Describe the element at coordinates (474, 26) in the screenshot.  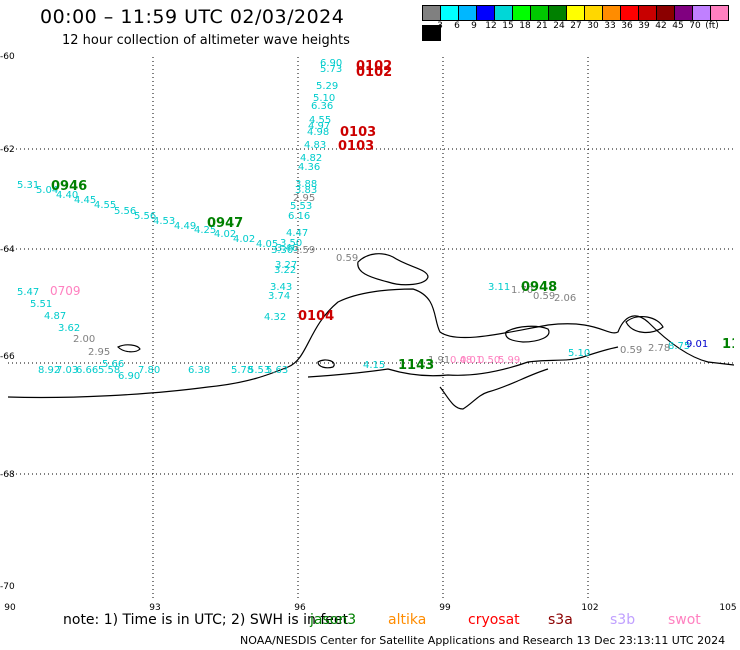
I see `scale-label: 9` at that location.